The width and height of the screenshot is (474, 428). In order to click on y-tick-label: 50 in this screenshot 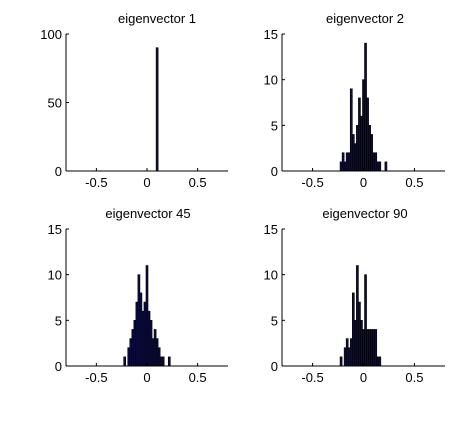, I will do `click(55, 103)`.